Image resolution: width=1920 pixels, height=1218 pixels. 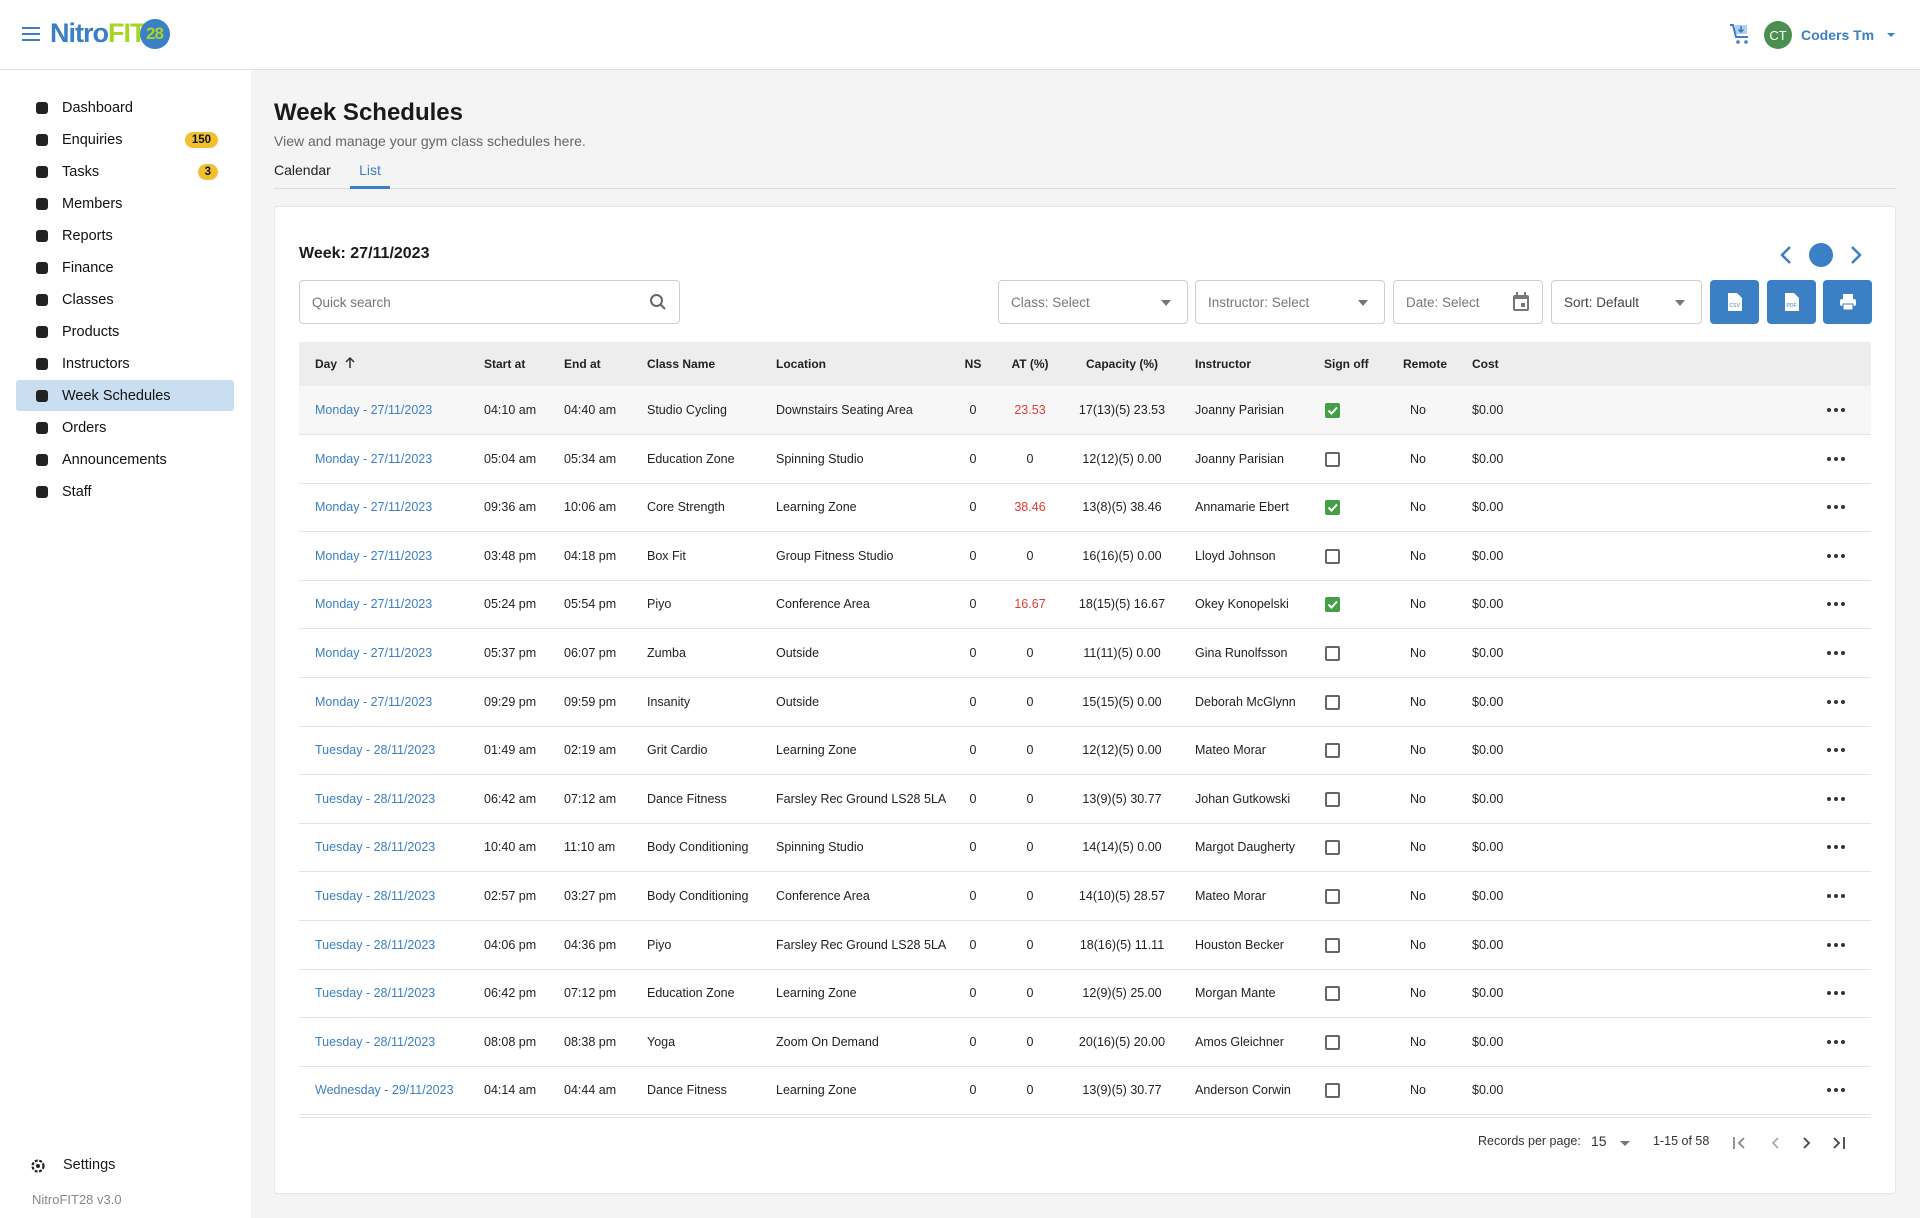 What do you see at coordinates (302, 170) in the screenshot?
I see `tab-calendar: Calendar` at bounding box center [302, 170].